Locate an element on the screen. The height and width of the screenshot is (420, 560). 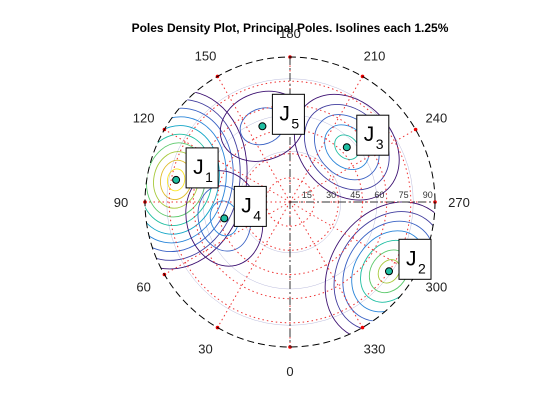
dip-label: 15 is located at coordinates (307, 195).